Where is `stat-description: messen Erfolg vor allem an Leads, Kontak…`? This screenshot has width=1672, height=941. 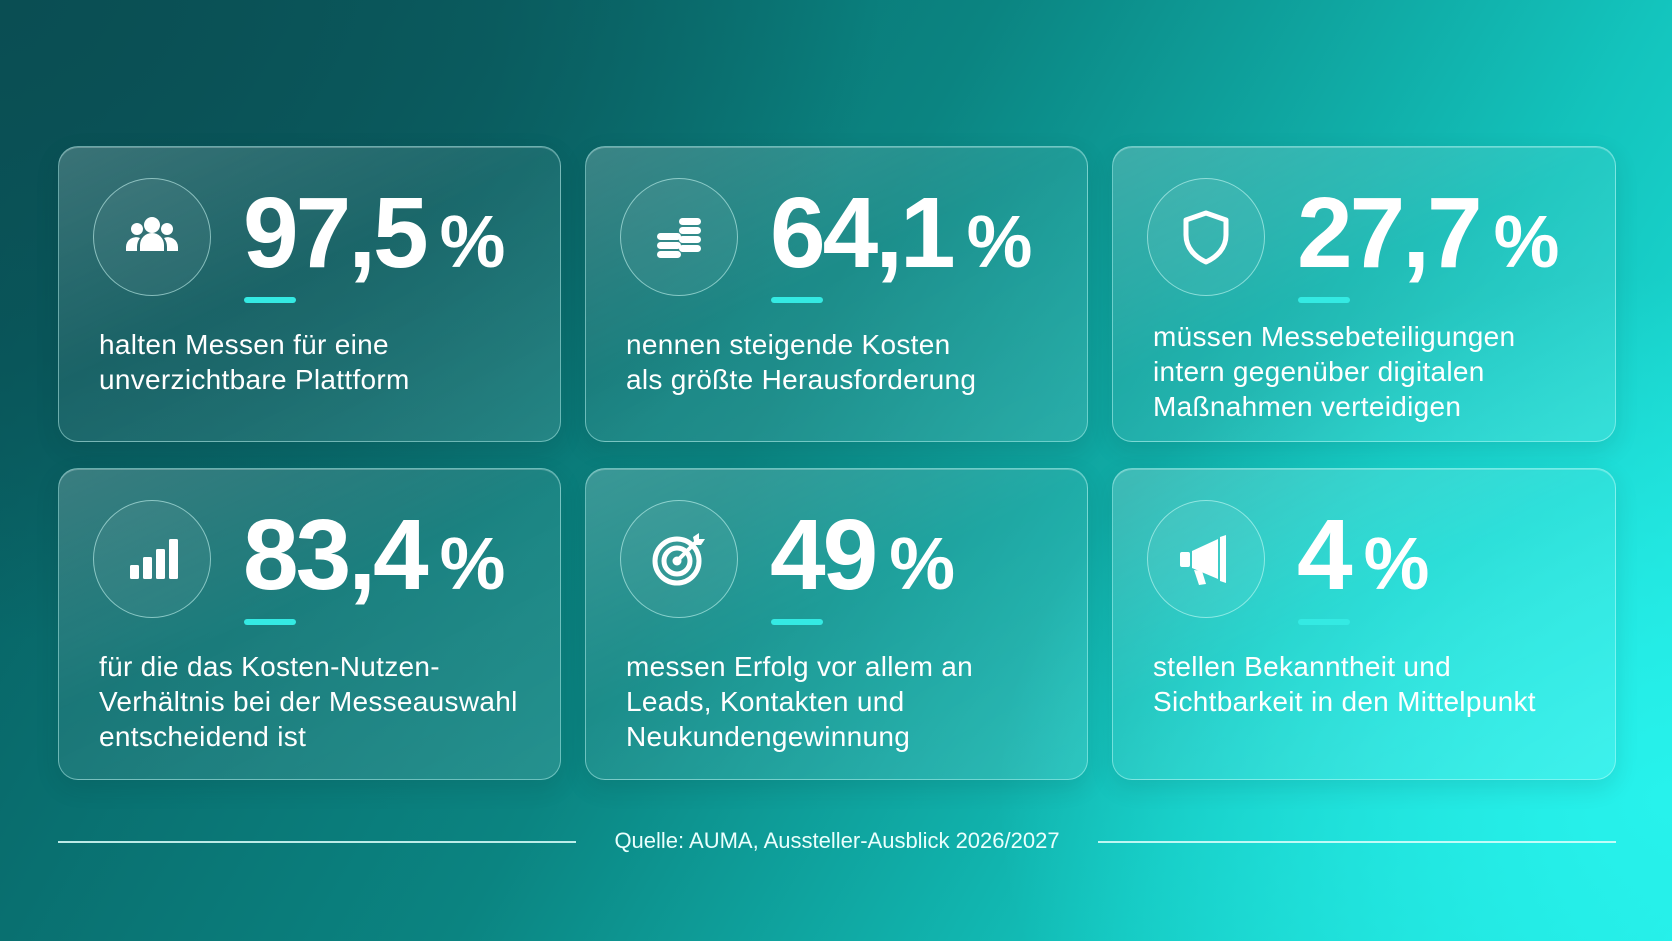
stat-description: messen Erfolg vor allem an Leads, Kontak… is located at coordinates (846, 701).